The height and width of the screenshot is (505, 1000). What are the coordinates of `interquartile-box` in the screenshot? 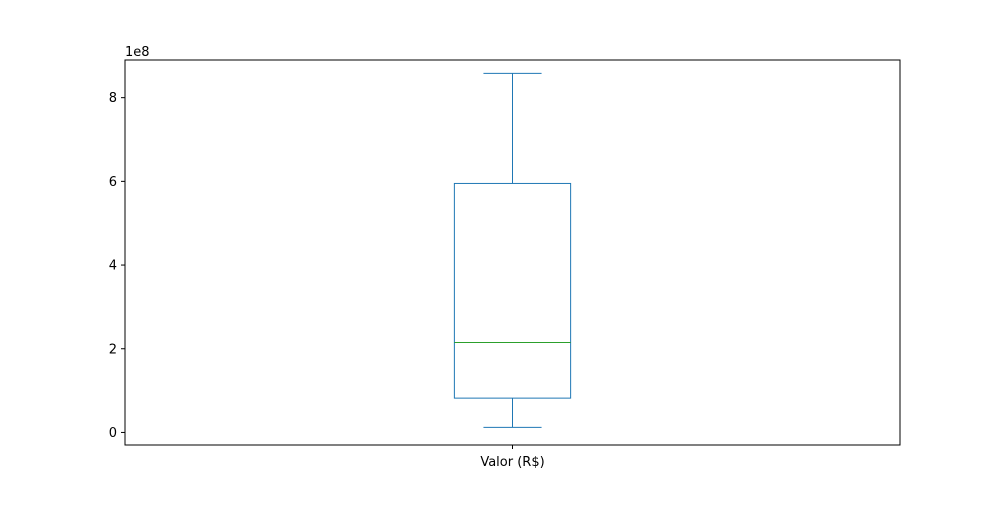 It's located at (512, 290).